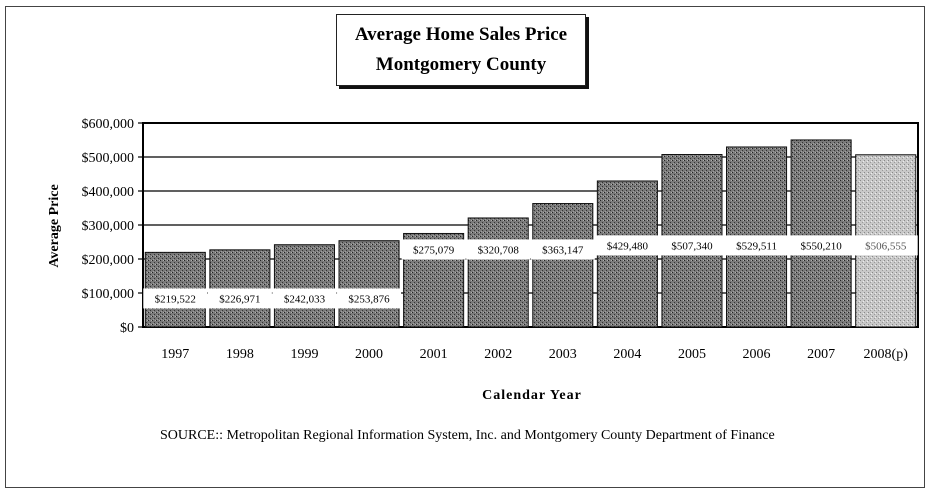 The height and width of the screenshot is (498, 932). I want to click on chart-title-line-1: Average Home Sales Price, so click(461, 34).